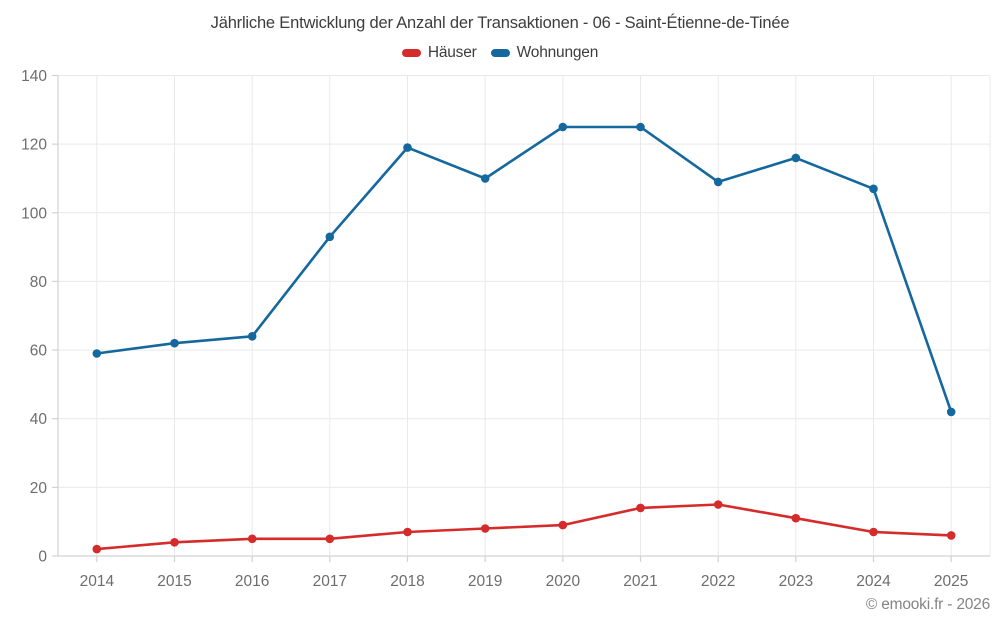 The height and width of the screenshot is (625, 1000). What do you see at coordinates (485, 178) in the screenshot?
I see `data-point-wohnungen-2019` at bounding box center [485, 178].